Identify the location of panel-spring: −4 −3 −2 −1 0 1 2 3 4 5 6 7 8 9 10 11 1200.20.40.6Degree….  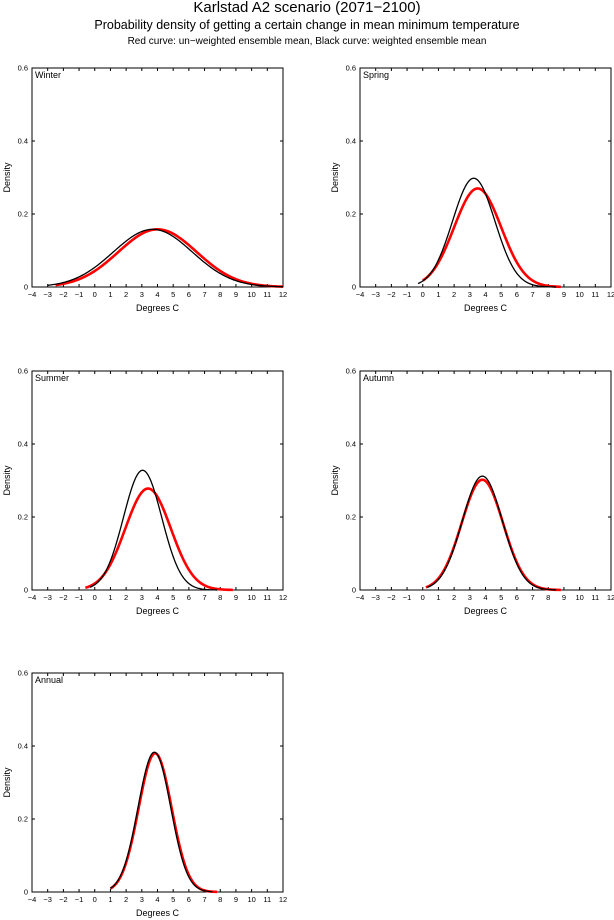
(472, 189).